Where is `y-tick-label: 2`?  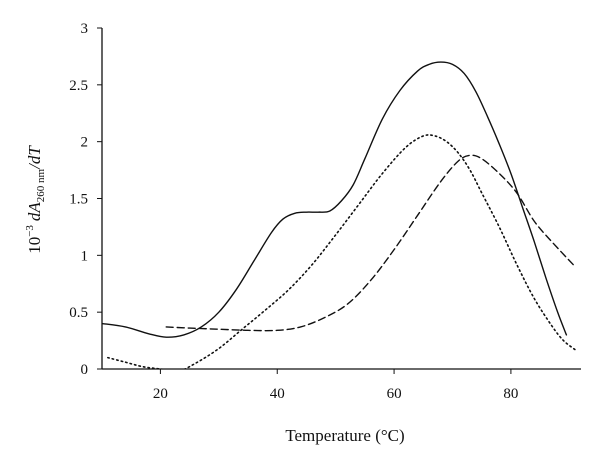
y-tick-label: 2 is located at coordinates (85, 143).